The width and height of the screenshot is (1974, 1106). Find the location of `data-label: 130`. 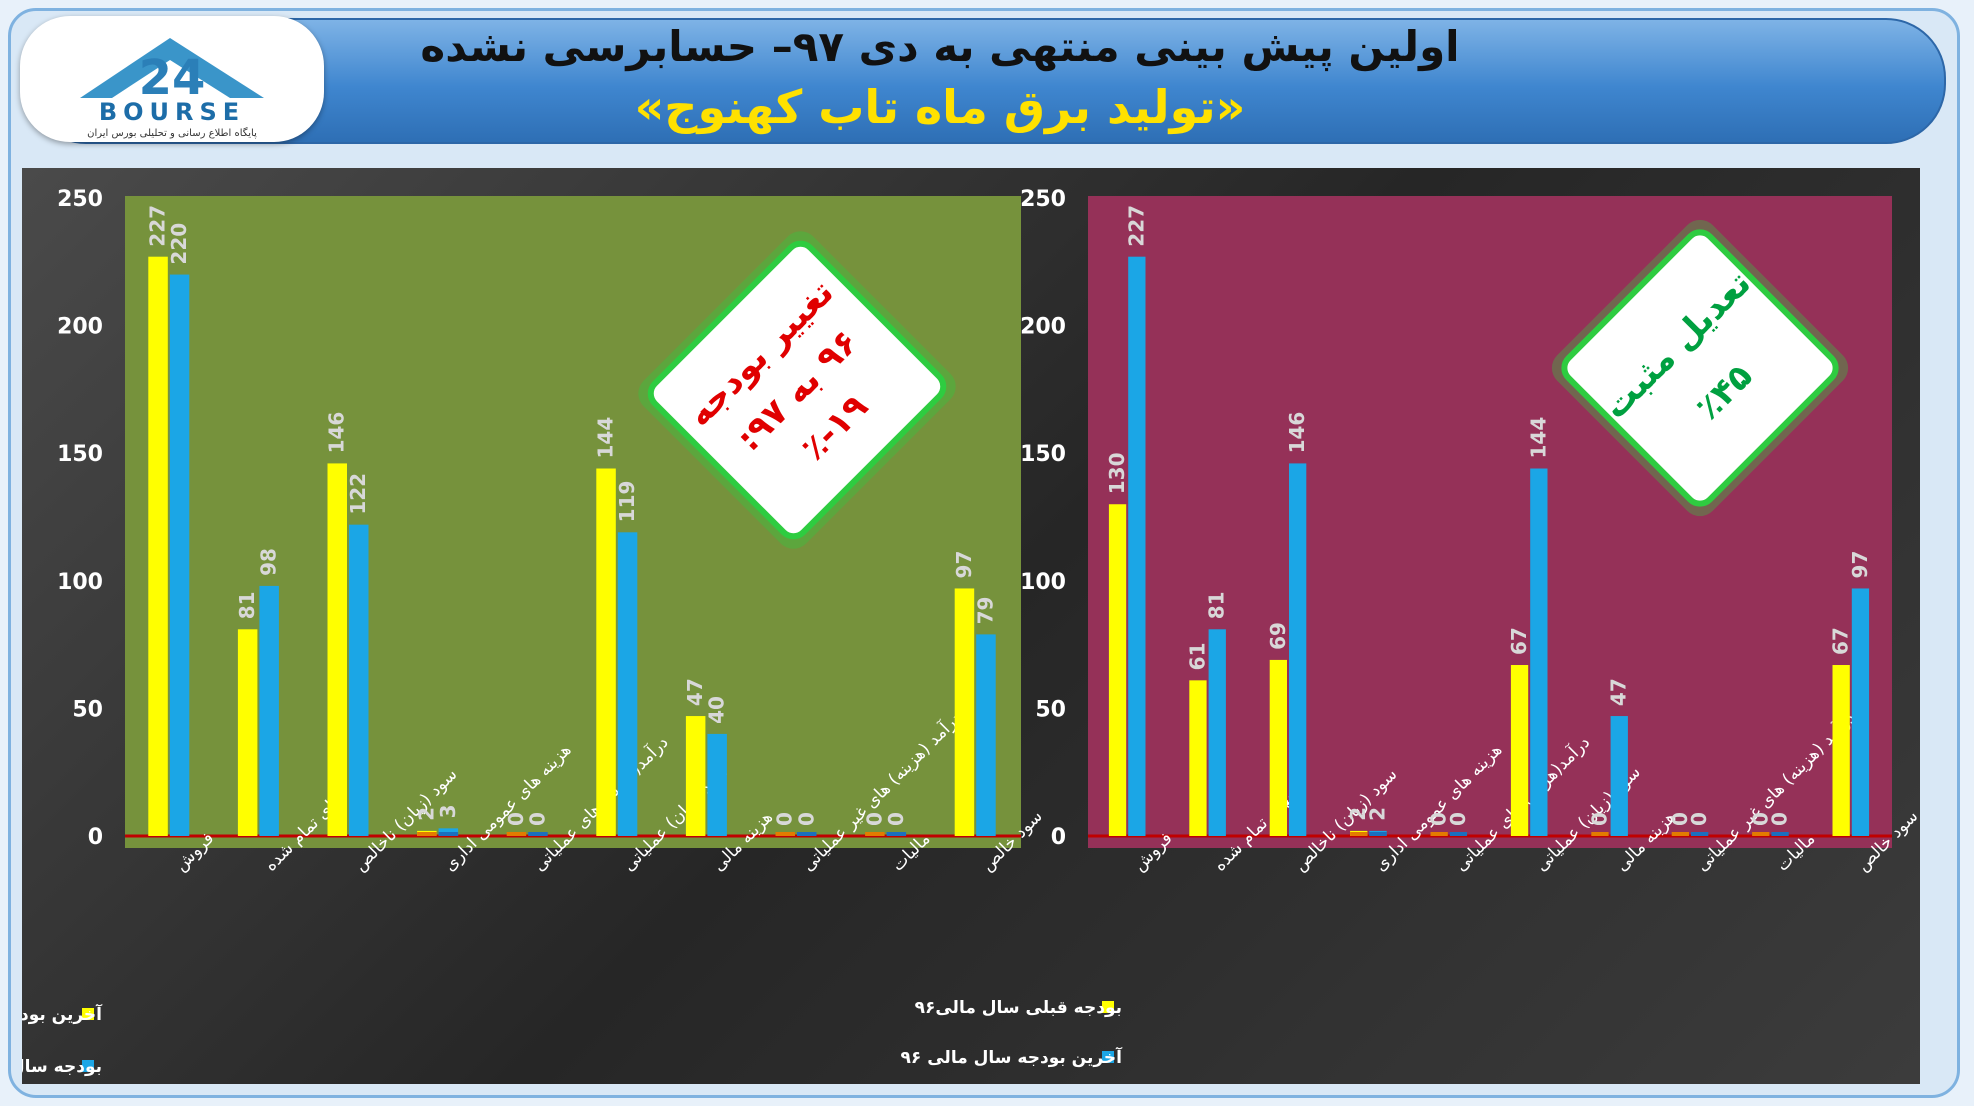

data-label: 130 is located at coordinates (1117, 473).